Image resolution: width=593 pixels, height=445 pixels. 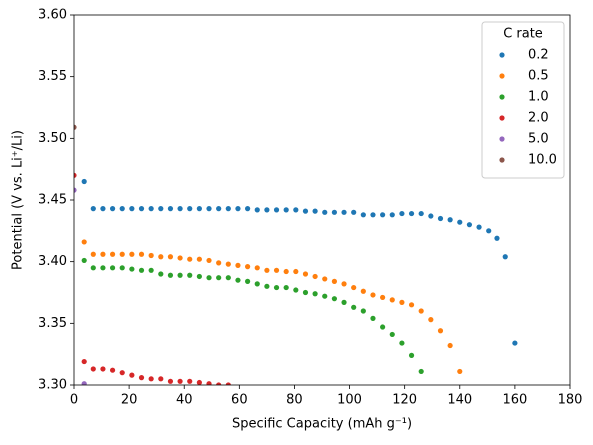 I want to click on x-tick-label: 20, so click(x=129, y=400).